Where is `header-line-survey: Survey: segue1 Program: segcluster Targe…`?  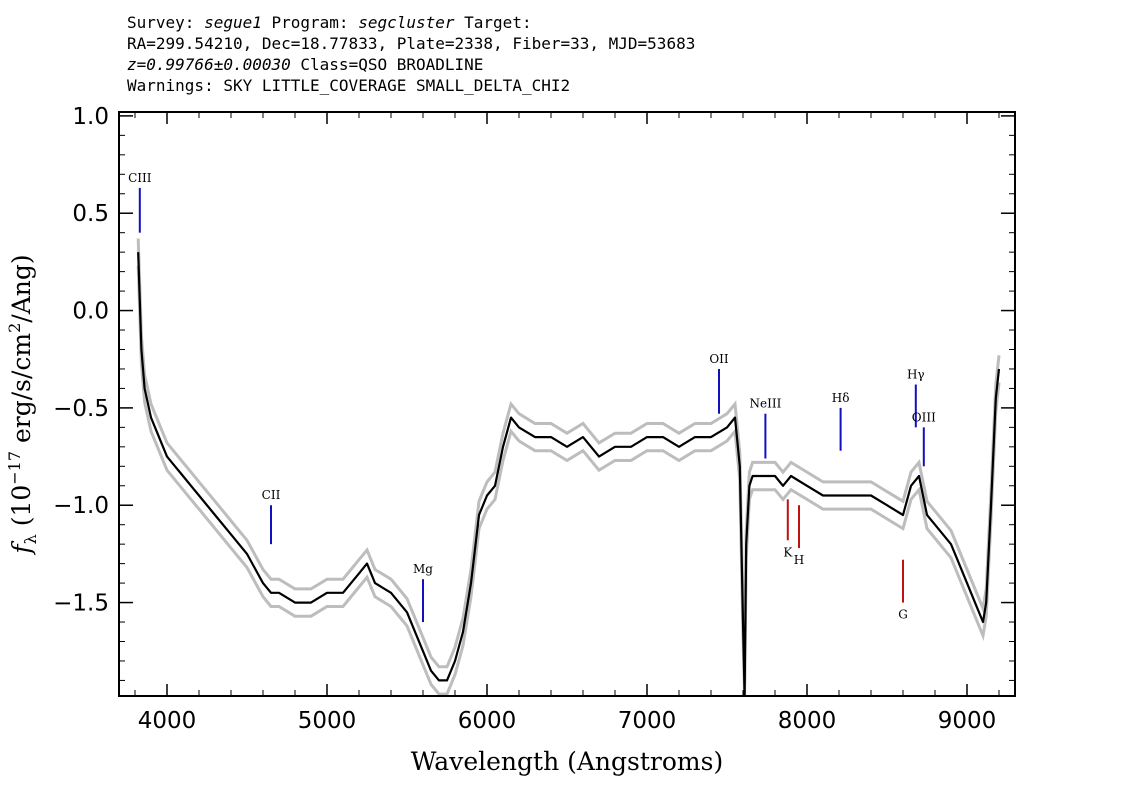
header-line-survey: Survey: segue1 Program: segcluster Targe… is located at coordinates (329, 22).